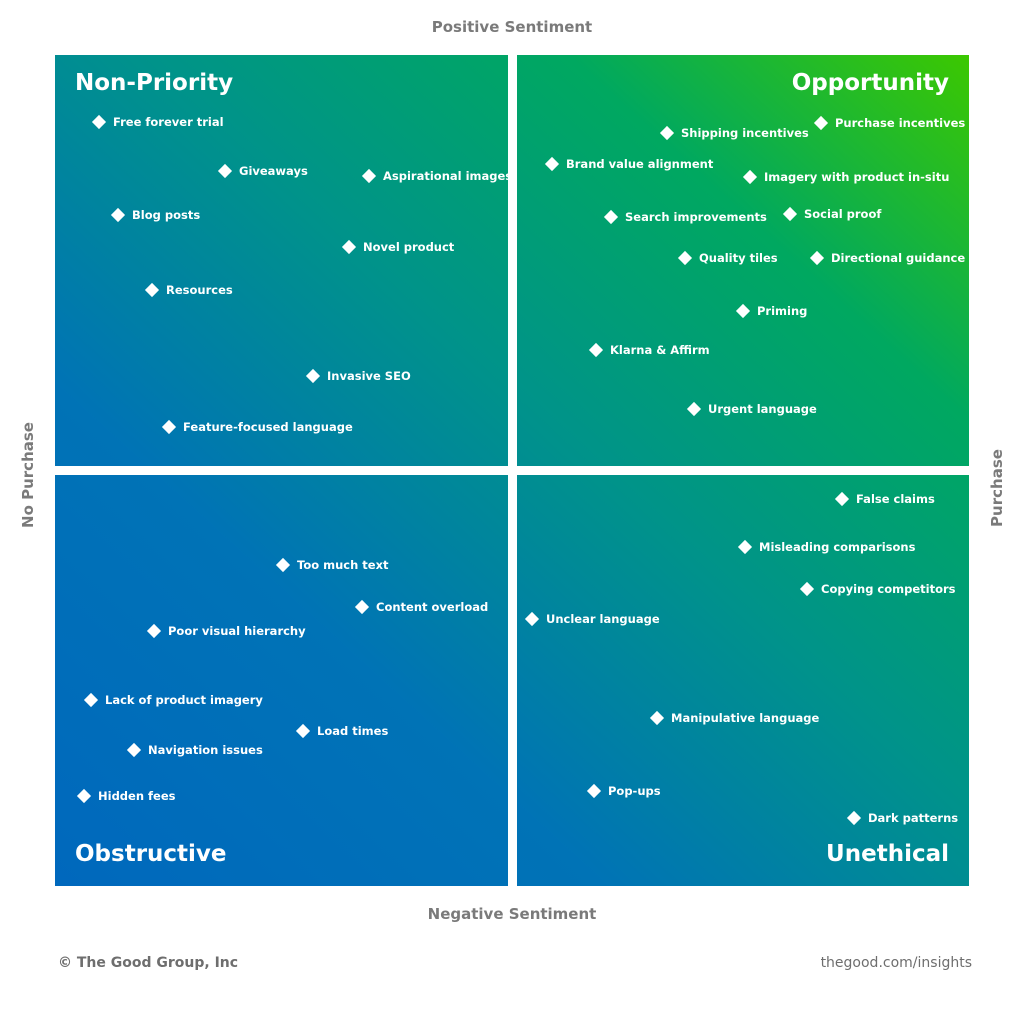 This screenshot has height=1024, width=1024. I want to click on quadrant-item: Resources, so click(188, 290).